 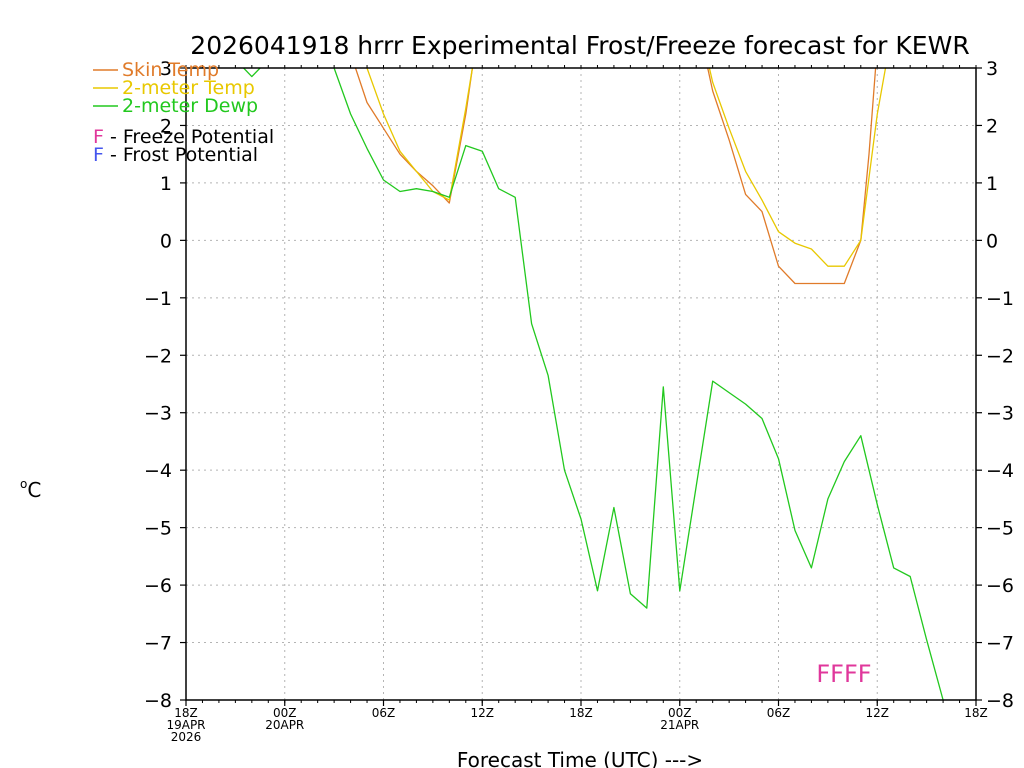 What do you see at coordinates (580, 758) in the screenshot?
I see `x-axis-label: Forecast Time (UTC) --->` at bounding box center [580, 758].